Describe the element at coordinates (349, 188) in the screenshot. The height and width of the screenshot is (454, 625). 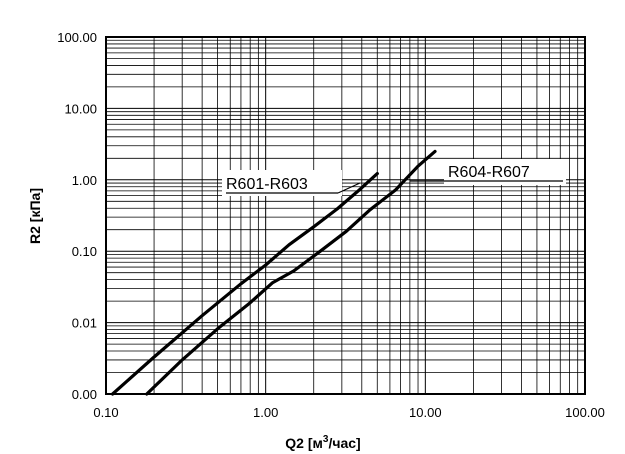
I see `leader-line` at that location.